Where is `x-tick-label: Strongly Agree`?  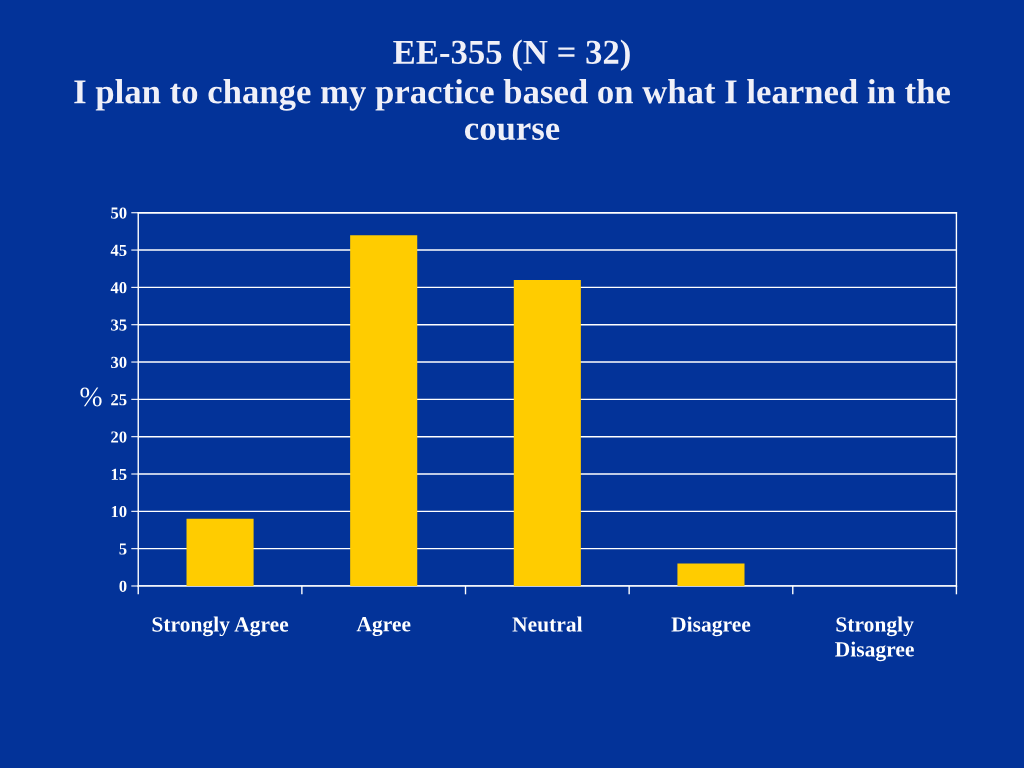 x-tick-label: Strongly Agree is located at coordinates (220, 626).